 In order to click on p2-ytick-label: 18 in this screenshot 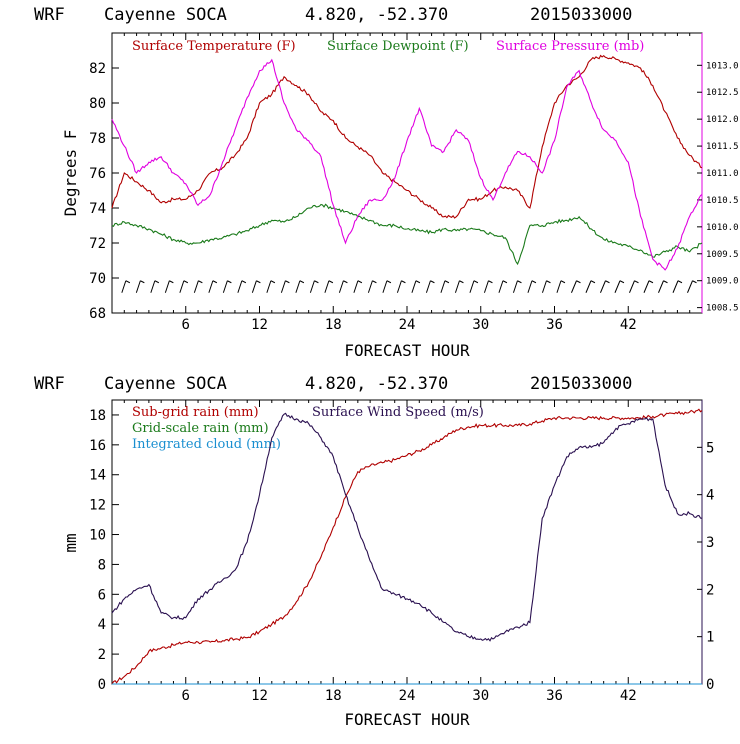, I will do `click(97, 416)`.